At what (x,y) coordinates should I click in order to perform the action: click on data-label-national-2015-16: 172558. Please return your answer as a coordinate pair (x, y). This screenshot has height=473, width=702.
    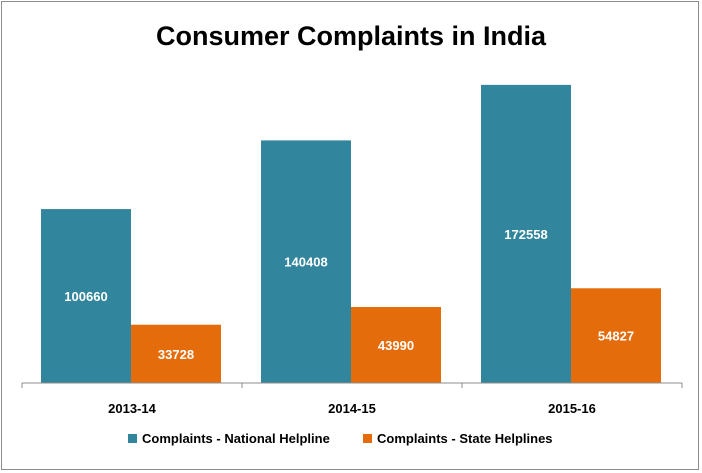
    Looking at the image, I should click on (525, 234).